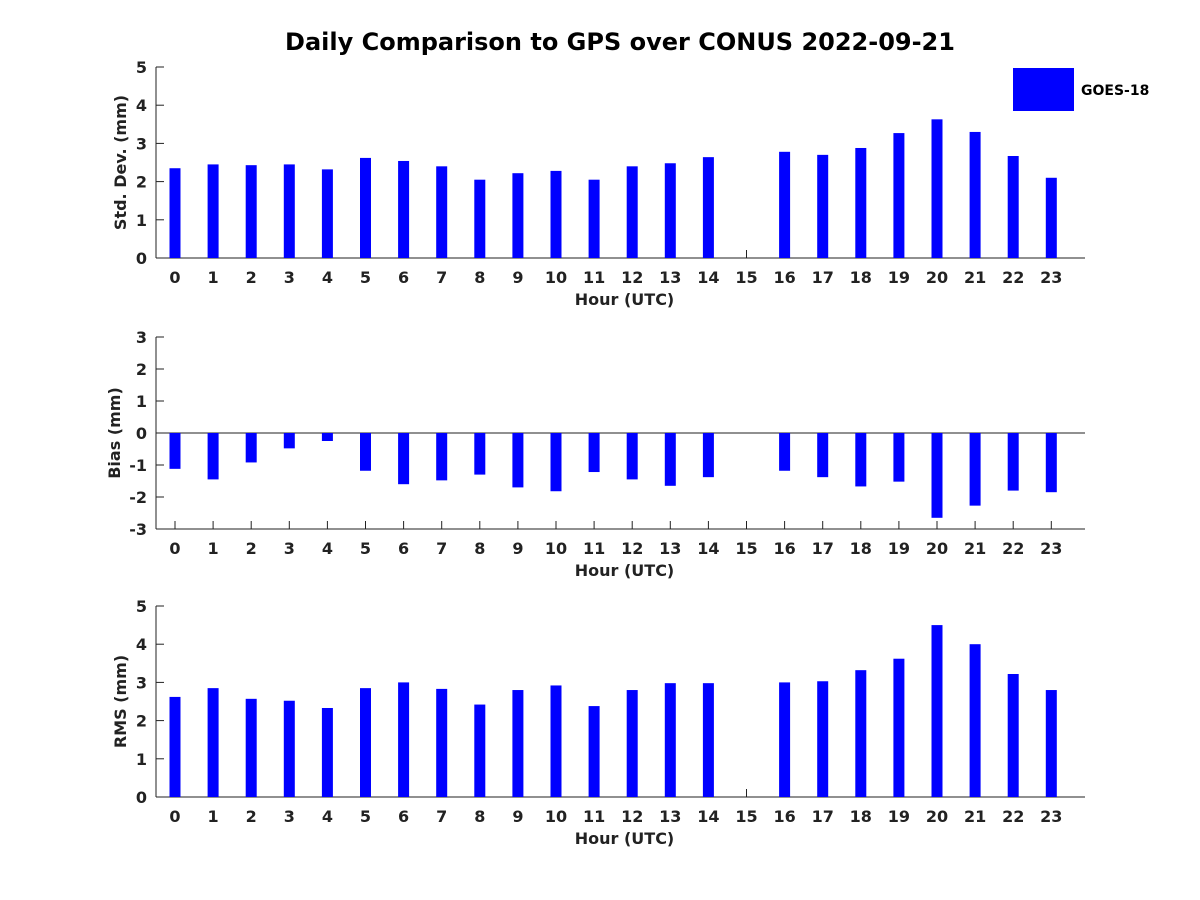 This screenshot has width=1200, height=900. What do you see at coordinates (1043, 89) in the screenshot?
I see `legend-swatch` at bounding box center [1043, 89].